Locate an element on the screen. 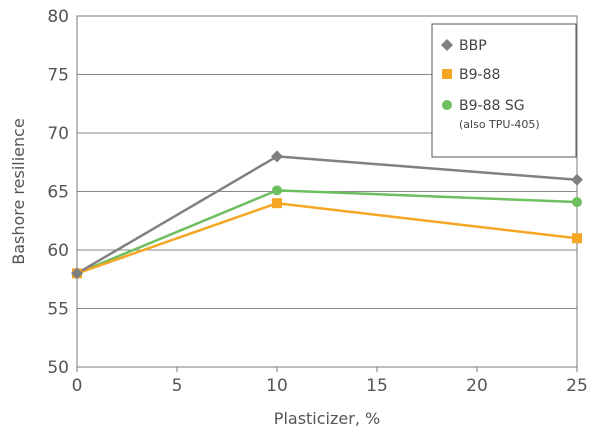  series-line is located at coordinates (327, 238).